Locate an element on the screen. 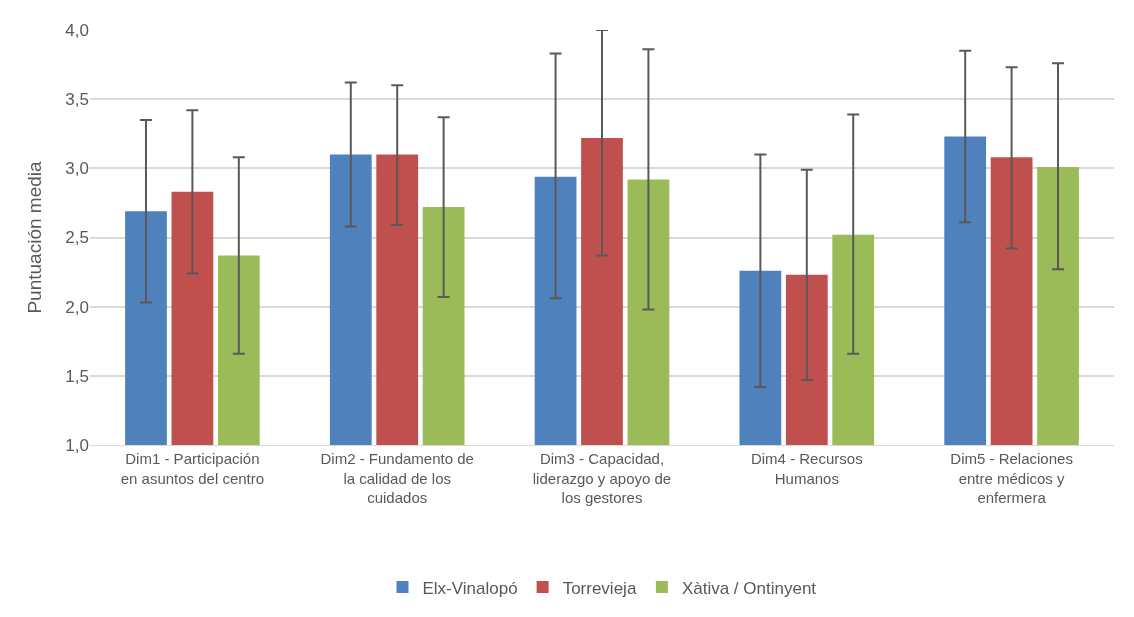  x-tick-label: Dim1 - Participación en asuntos del centro is located at coordinates (192, 468).